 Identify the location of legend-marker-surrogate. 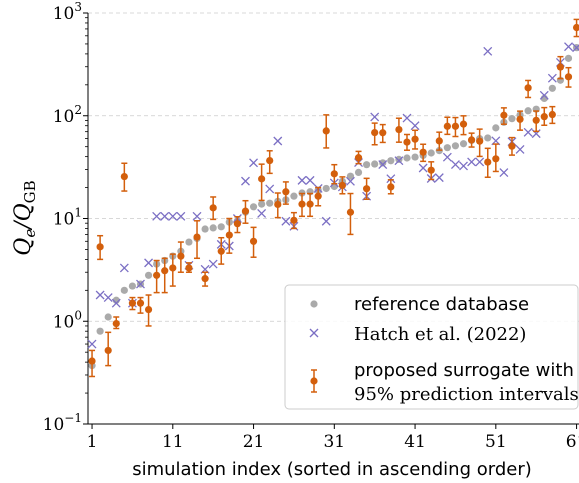
(314, 381).